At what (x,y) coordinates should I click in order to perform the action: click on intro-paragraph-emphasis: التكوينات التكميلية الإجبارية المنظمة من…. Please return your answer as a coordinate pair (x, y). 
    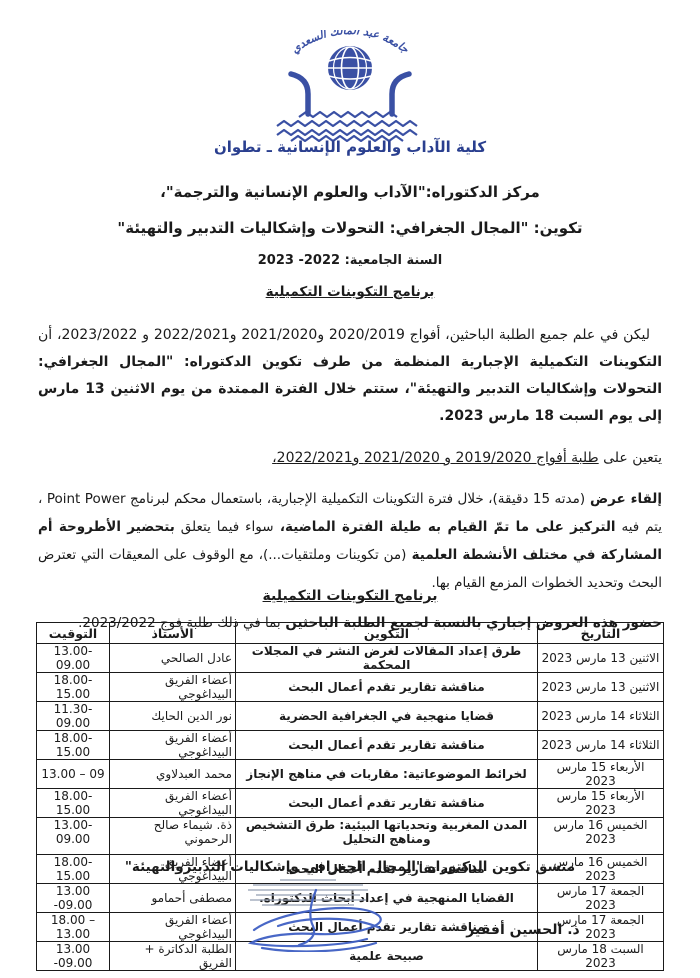
    Looking at the image, I should click on (350, 389).